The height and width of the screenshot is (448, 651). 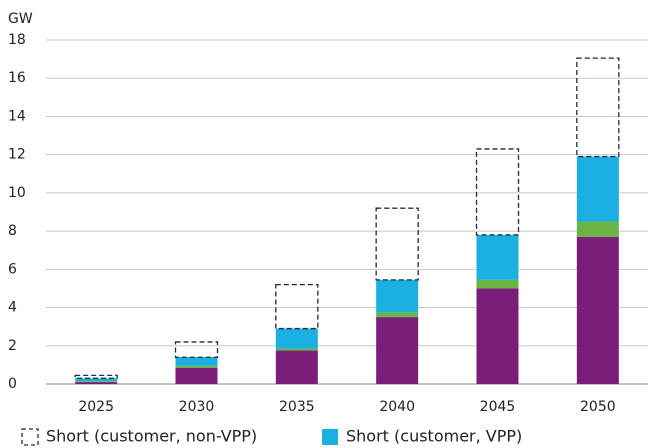 What do you see at coordinates (17, 78) in the screenshot?
I see `y-tick-label: 16` at bounding box center [17, 78].